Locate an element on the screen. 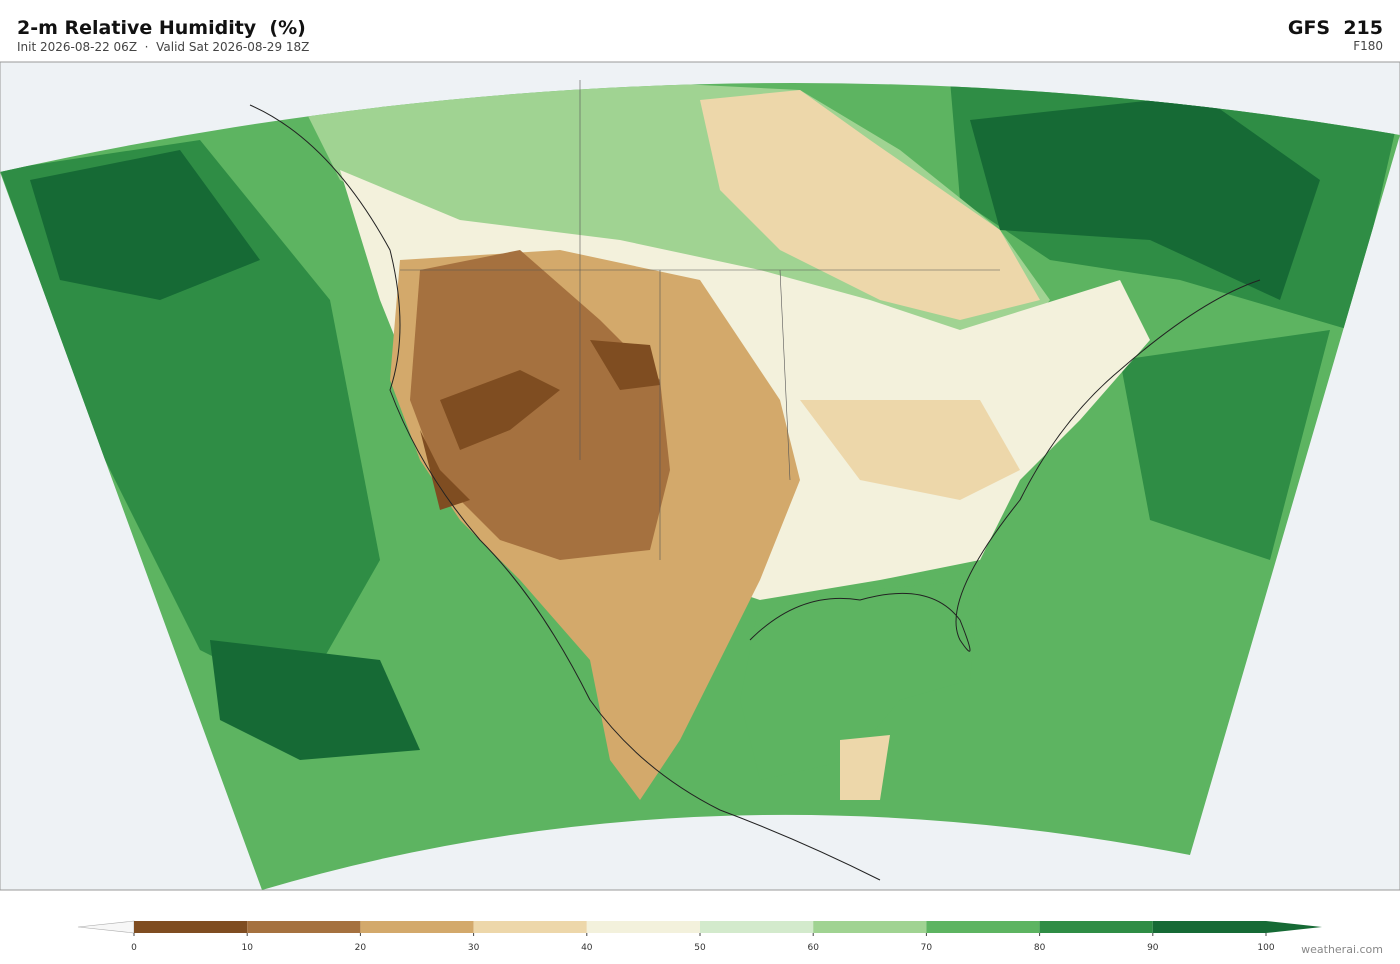  colorbar-tick-label: 0 is located at coordinates (134, 948).